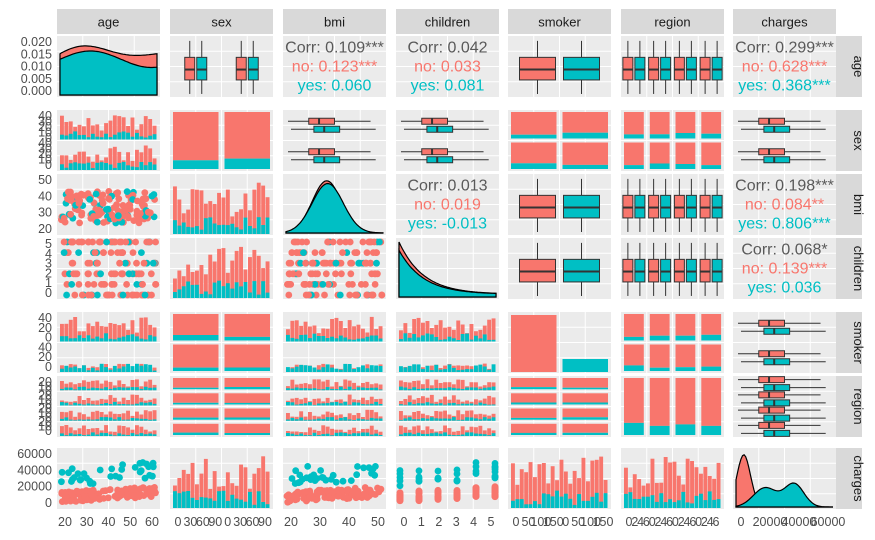 This screenshot has height=540, width=875. I want to click on row-tick-region: 20, so click(45, 382).